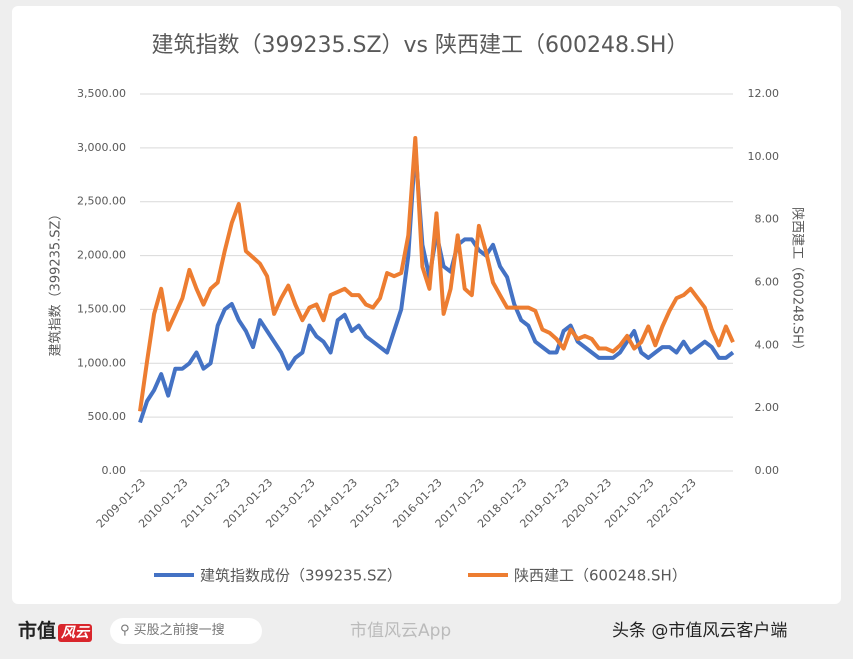  I want to click on y2-tick-label: 6.00, so click(767, 282).